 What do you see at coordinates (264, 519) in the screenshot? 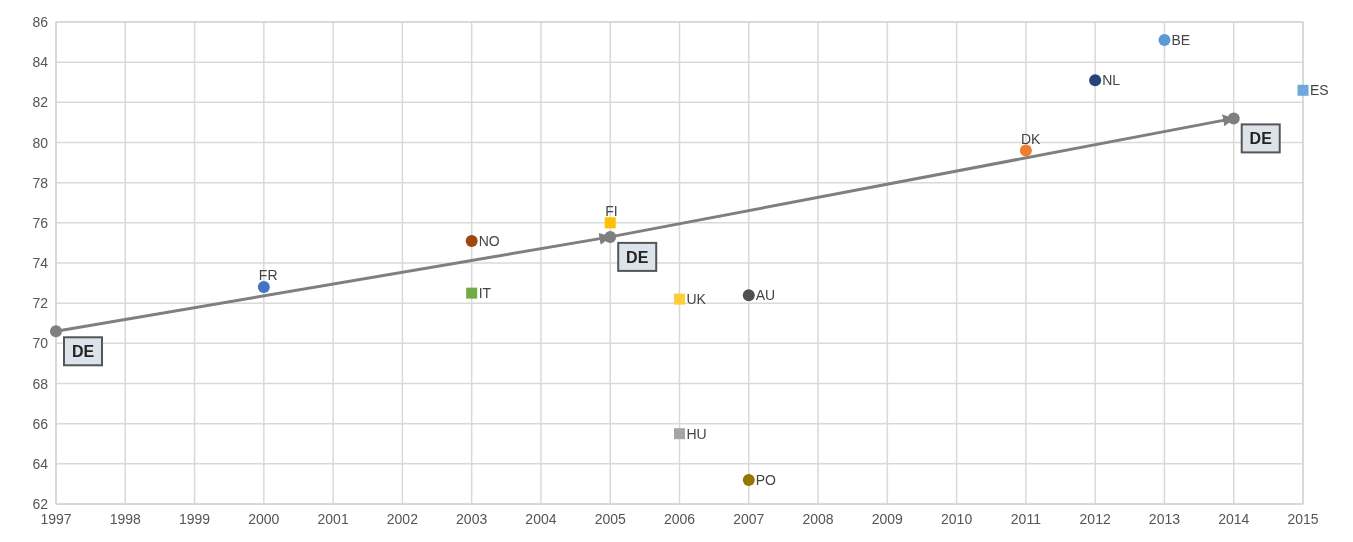
I see `x-tick-label: 2000` at bounding box center [264, 519].